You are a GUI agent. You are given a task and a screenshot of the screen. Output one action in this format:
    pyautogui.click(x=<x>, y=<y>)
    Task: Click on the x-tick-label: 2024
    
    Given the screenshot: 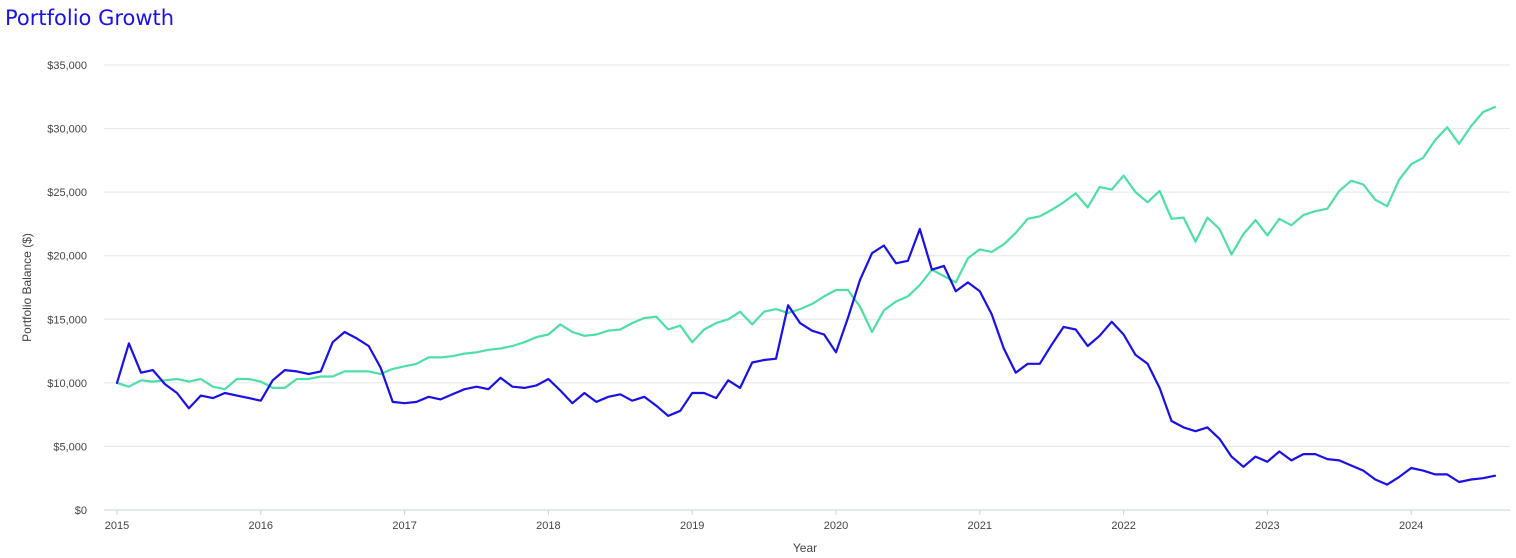 What is the action you would take?
    pyautogui.click(x=1411, y=526)
    